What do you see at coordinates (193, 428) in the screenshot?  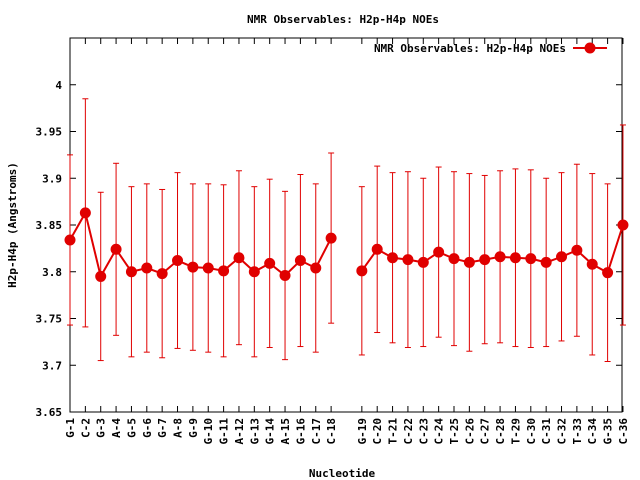 I see `x-tick-label: G-9` at bounding box center [193, 428].